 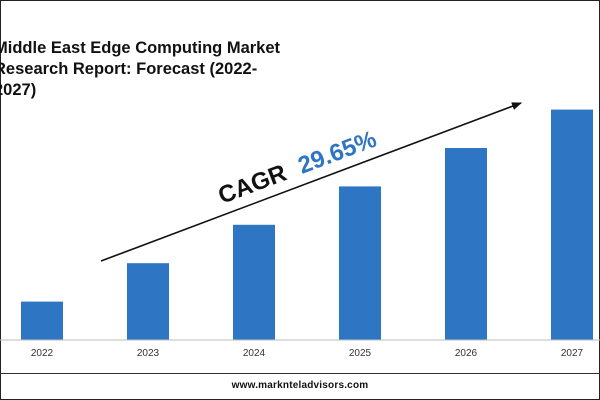 I want to click on x-tick-label-2027: 2027, so click(x=572, y=353).